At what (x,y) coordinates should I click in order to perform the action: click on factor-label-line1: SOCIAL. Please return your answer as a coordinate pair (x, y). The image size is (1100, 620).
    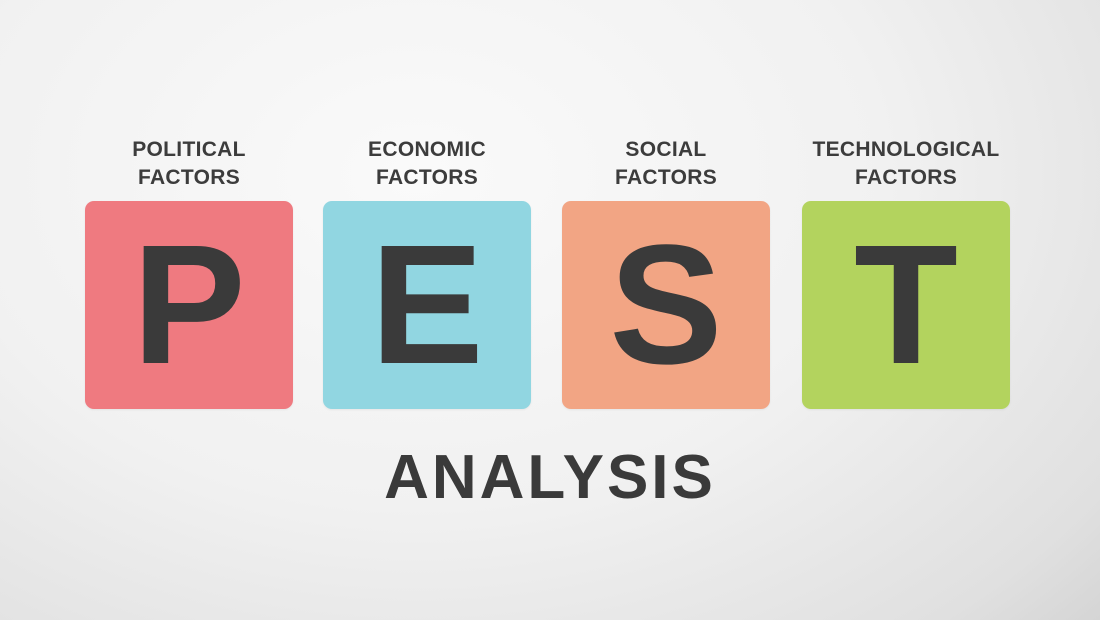
    Looking at the image, I should click on (666, 149).